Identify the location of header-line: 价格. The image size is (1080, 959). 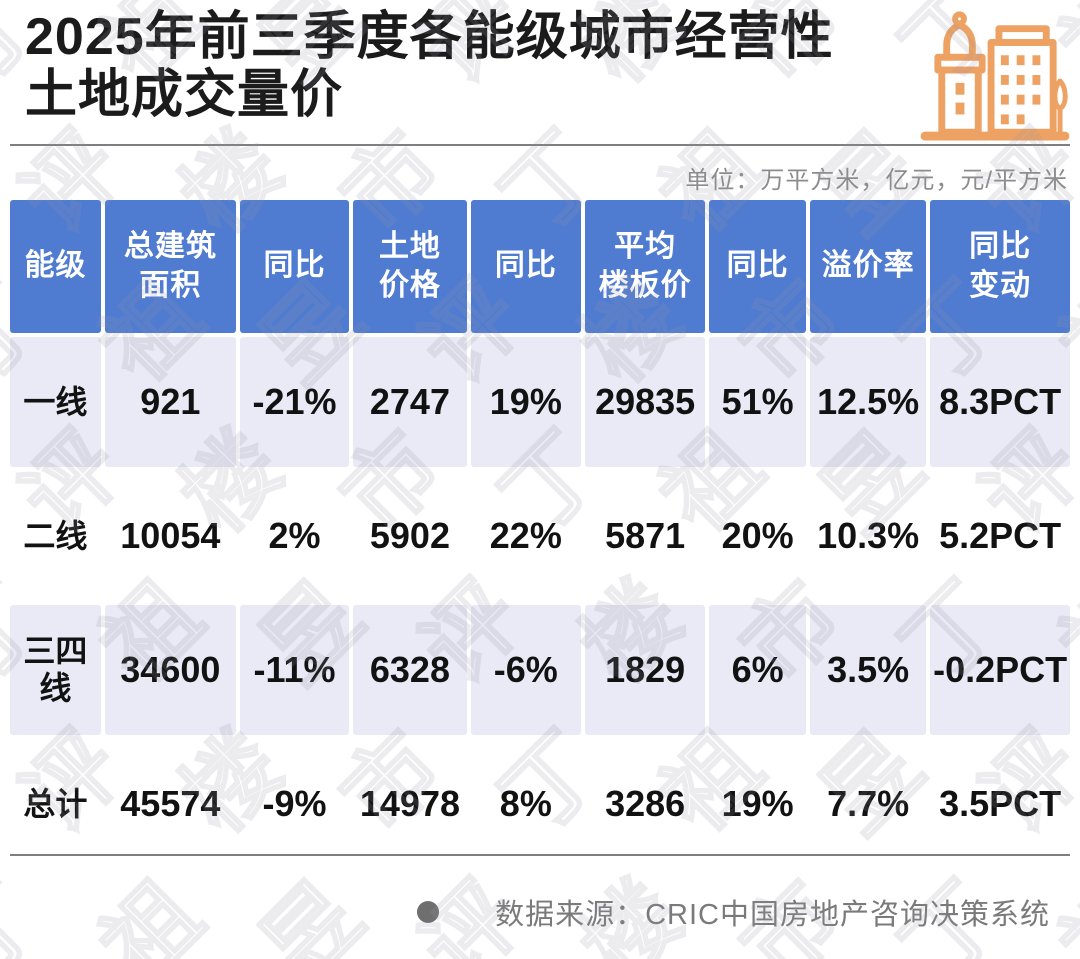
(409, 285).